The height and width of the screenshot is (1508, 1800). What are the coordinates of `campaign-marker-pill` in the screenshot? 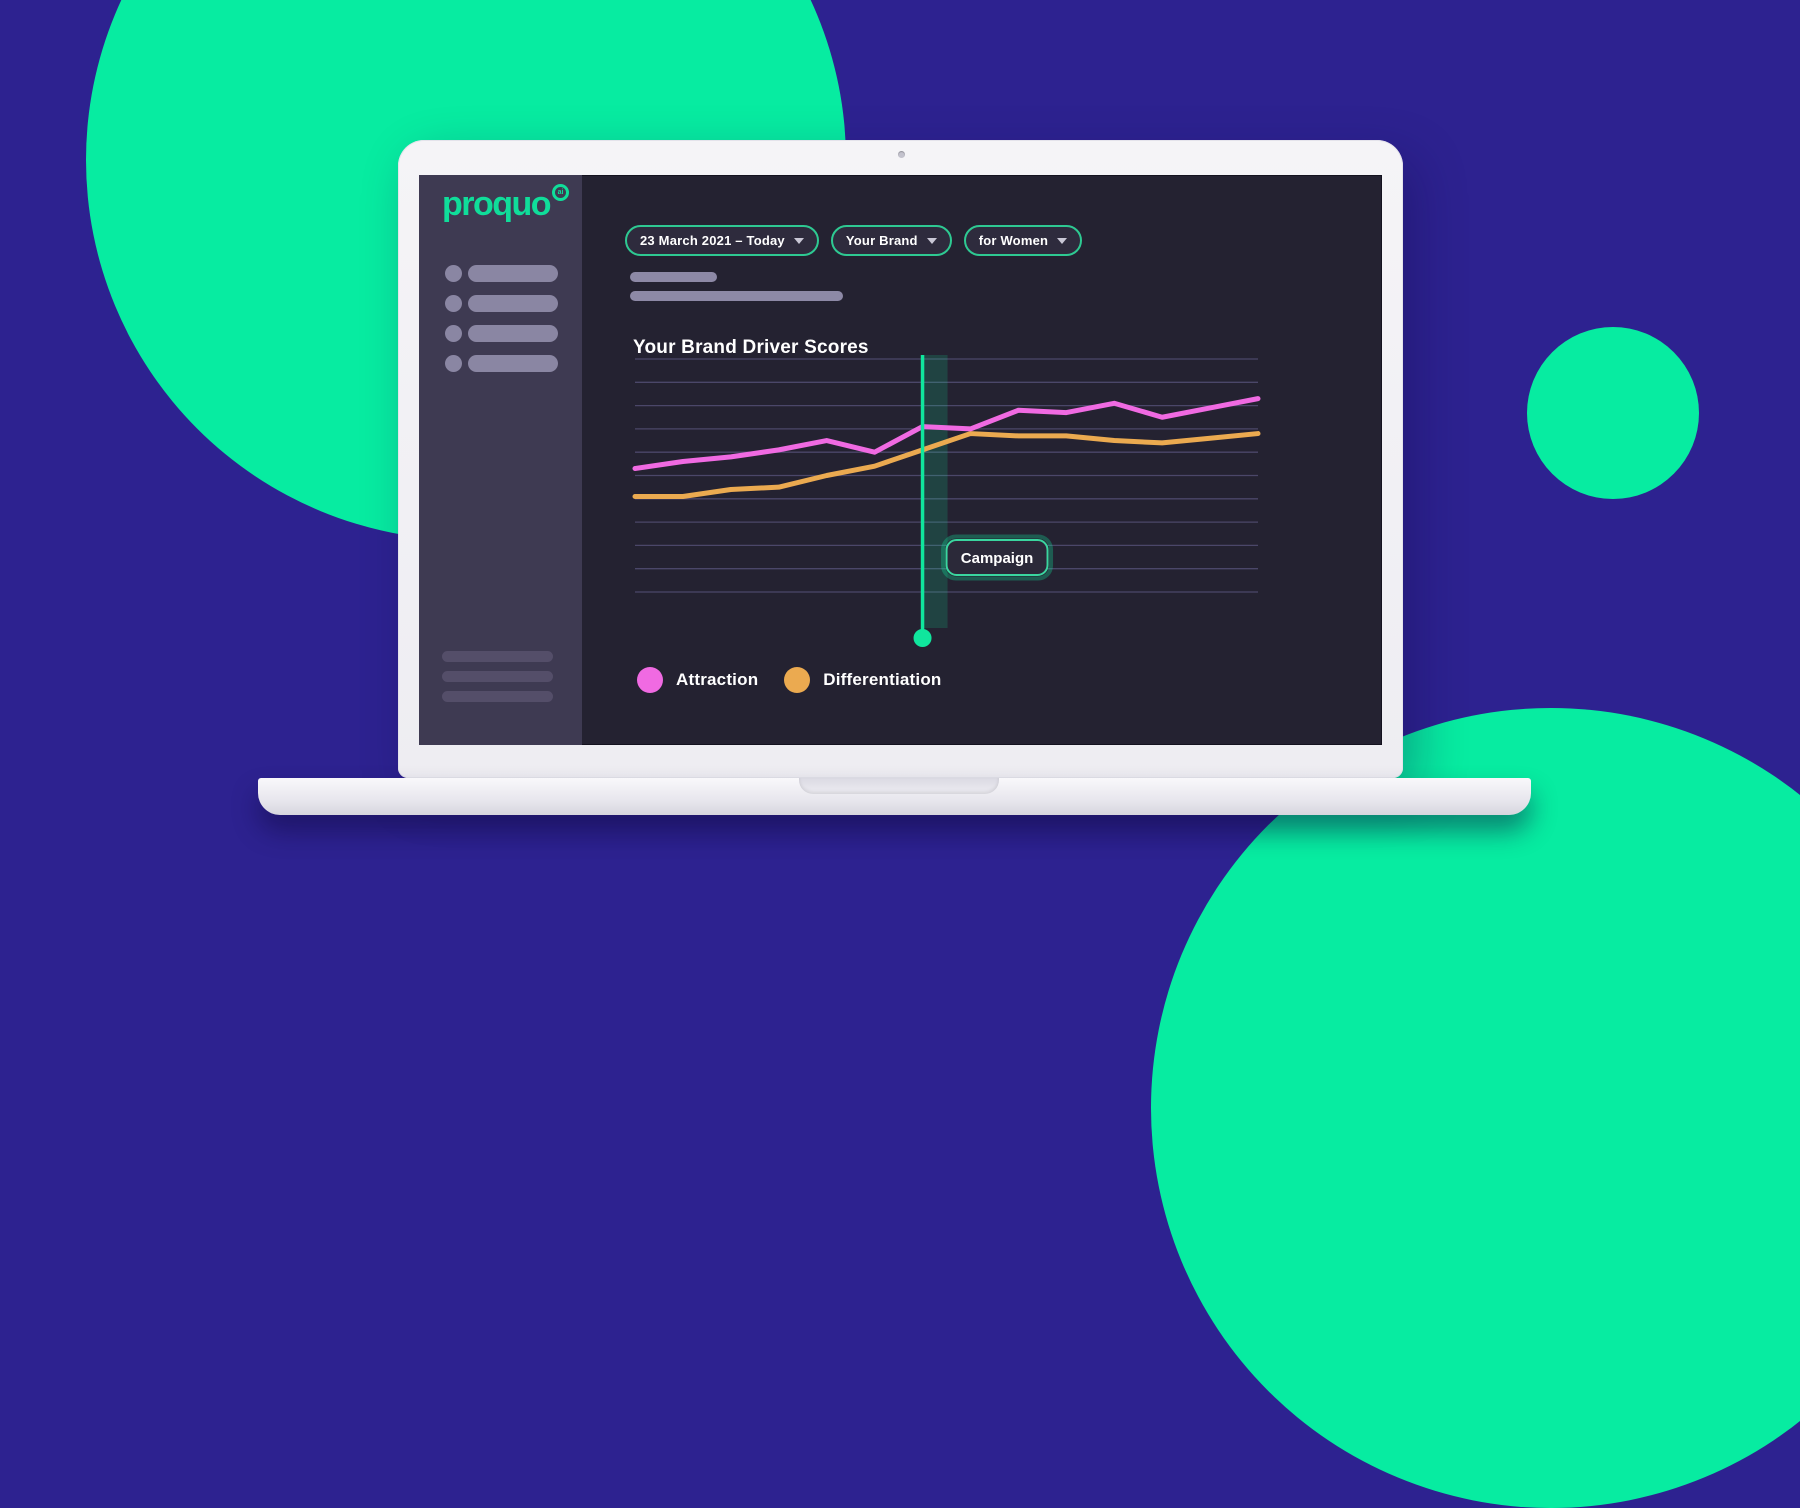 It's located at (997, 557).